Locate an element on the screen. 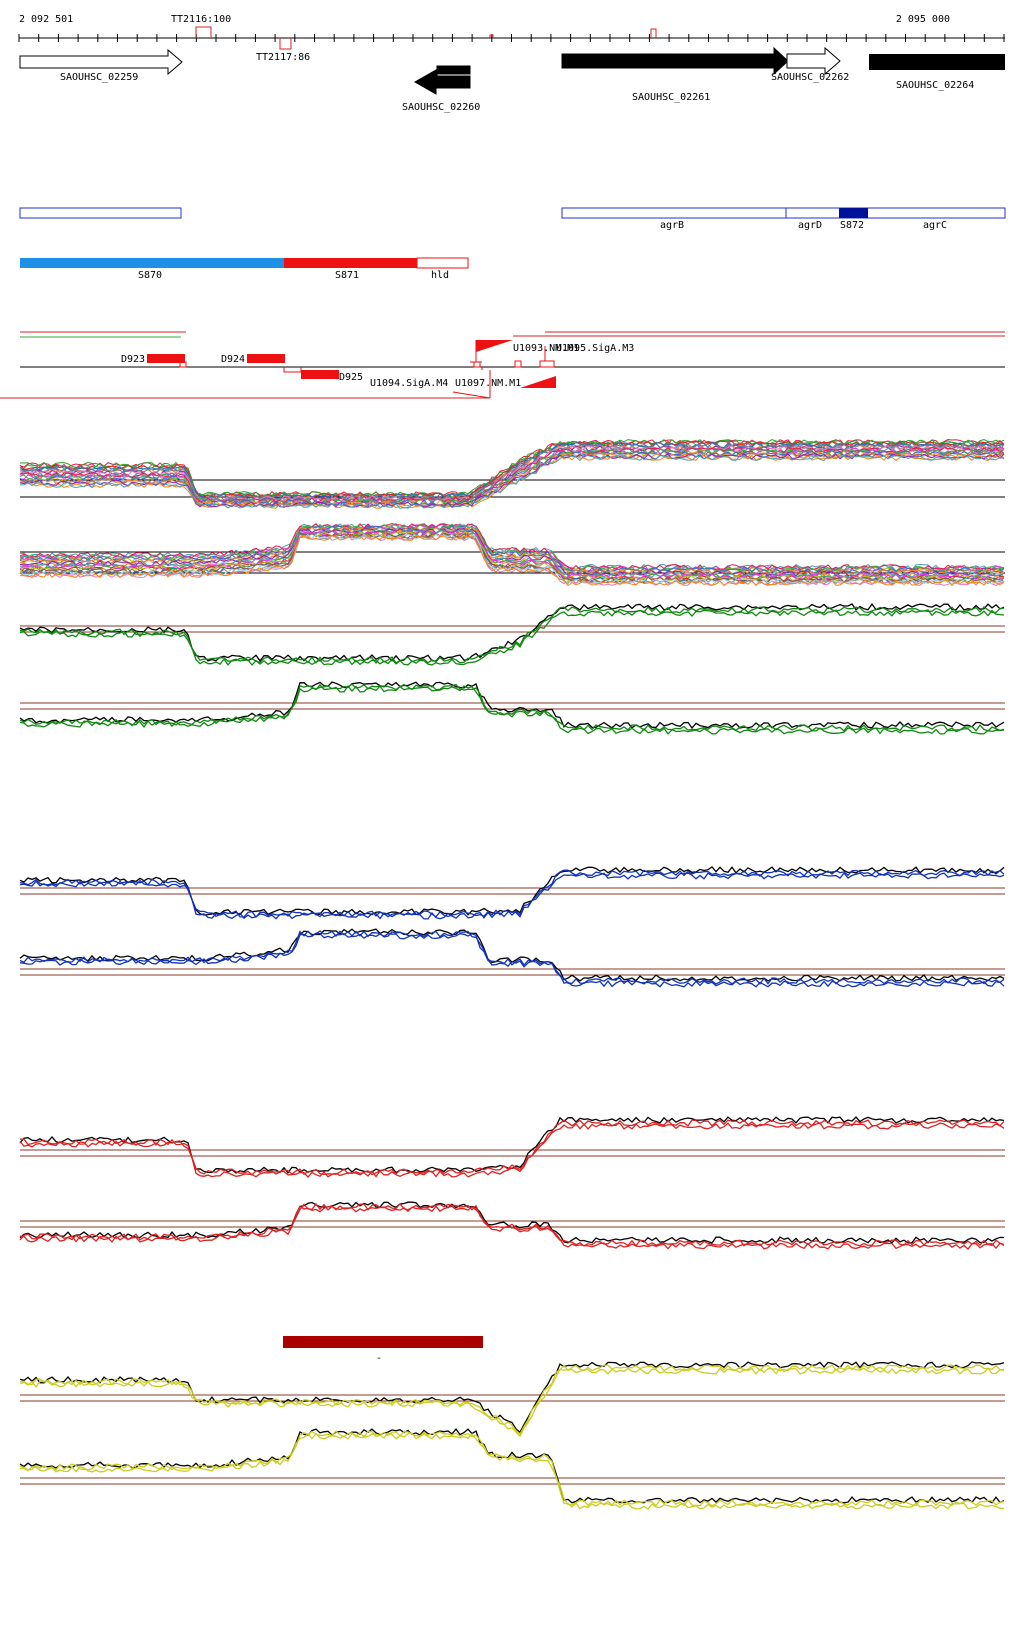  terminator-track: TT2116:100 TT2117:86 is located at coordinates (414, 38).